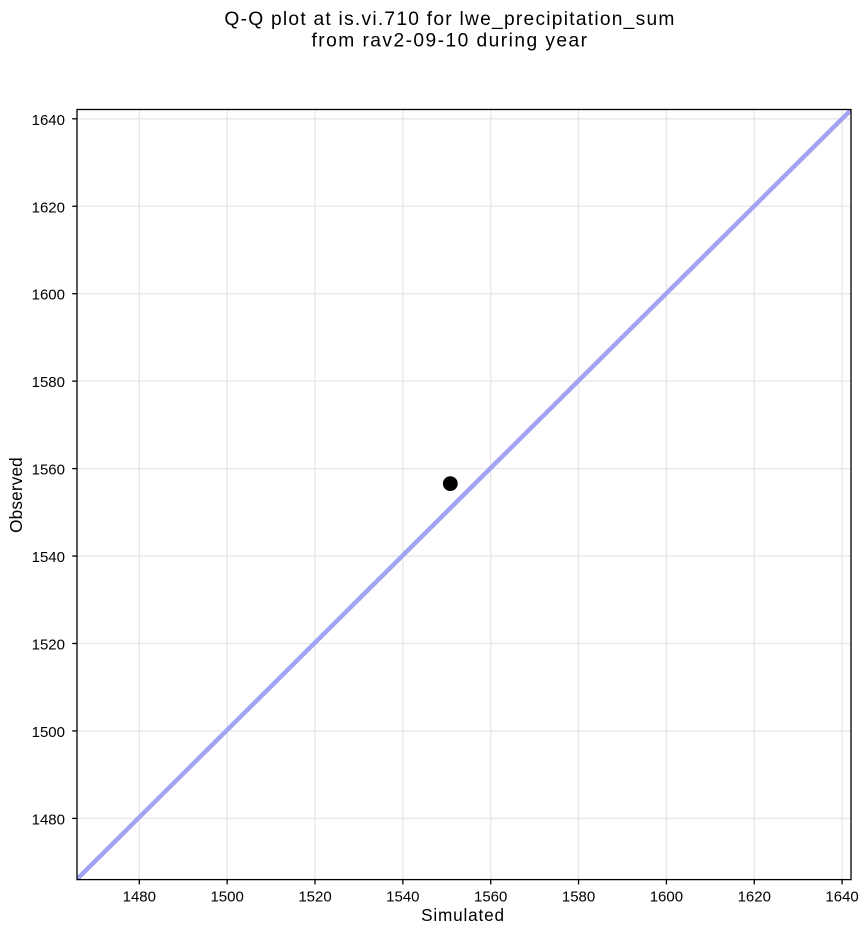  I want to click on svg-text: Observed, so click(16, 495).